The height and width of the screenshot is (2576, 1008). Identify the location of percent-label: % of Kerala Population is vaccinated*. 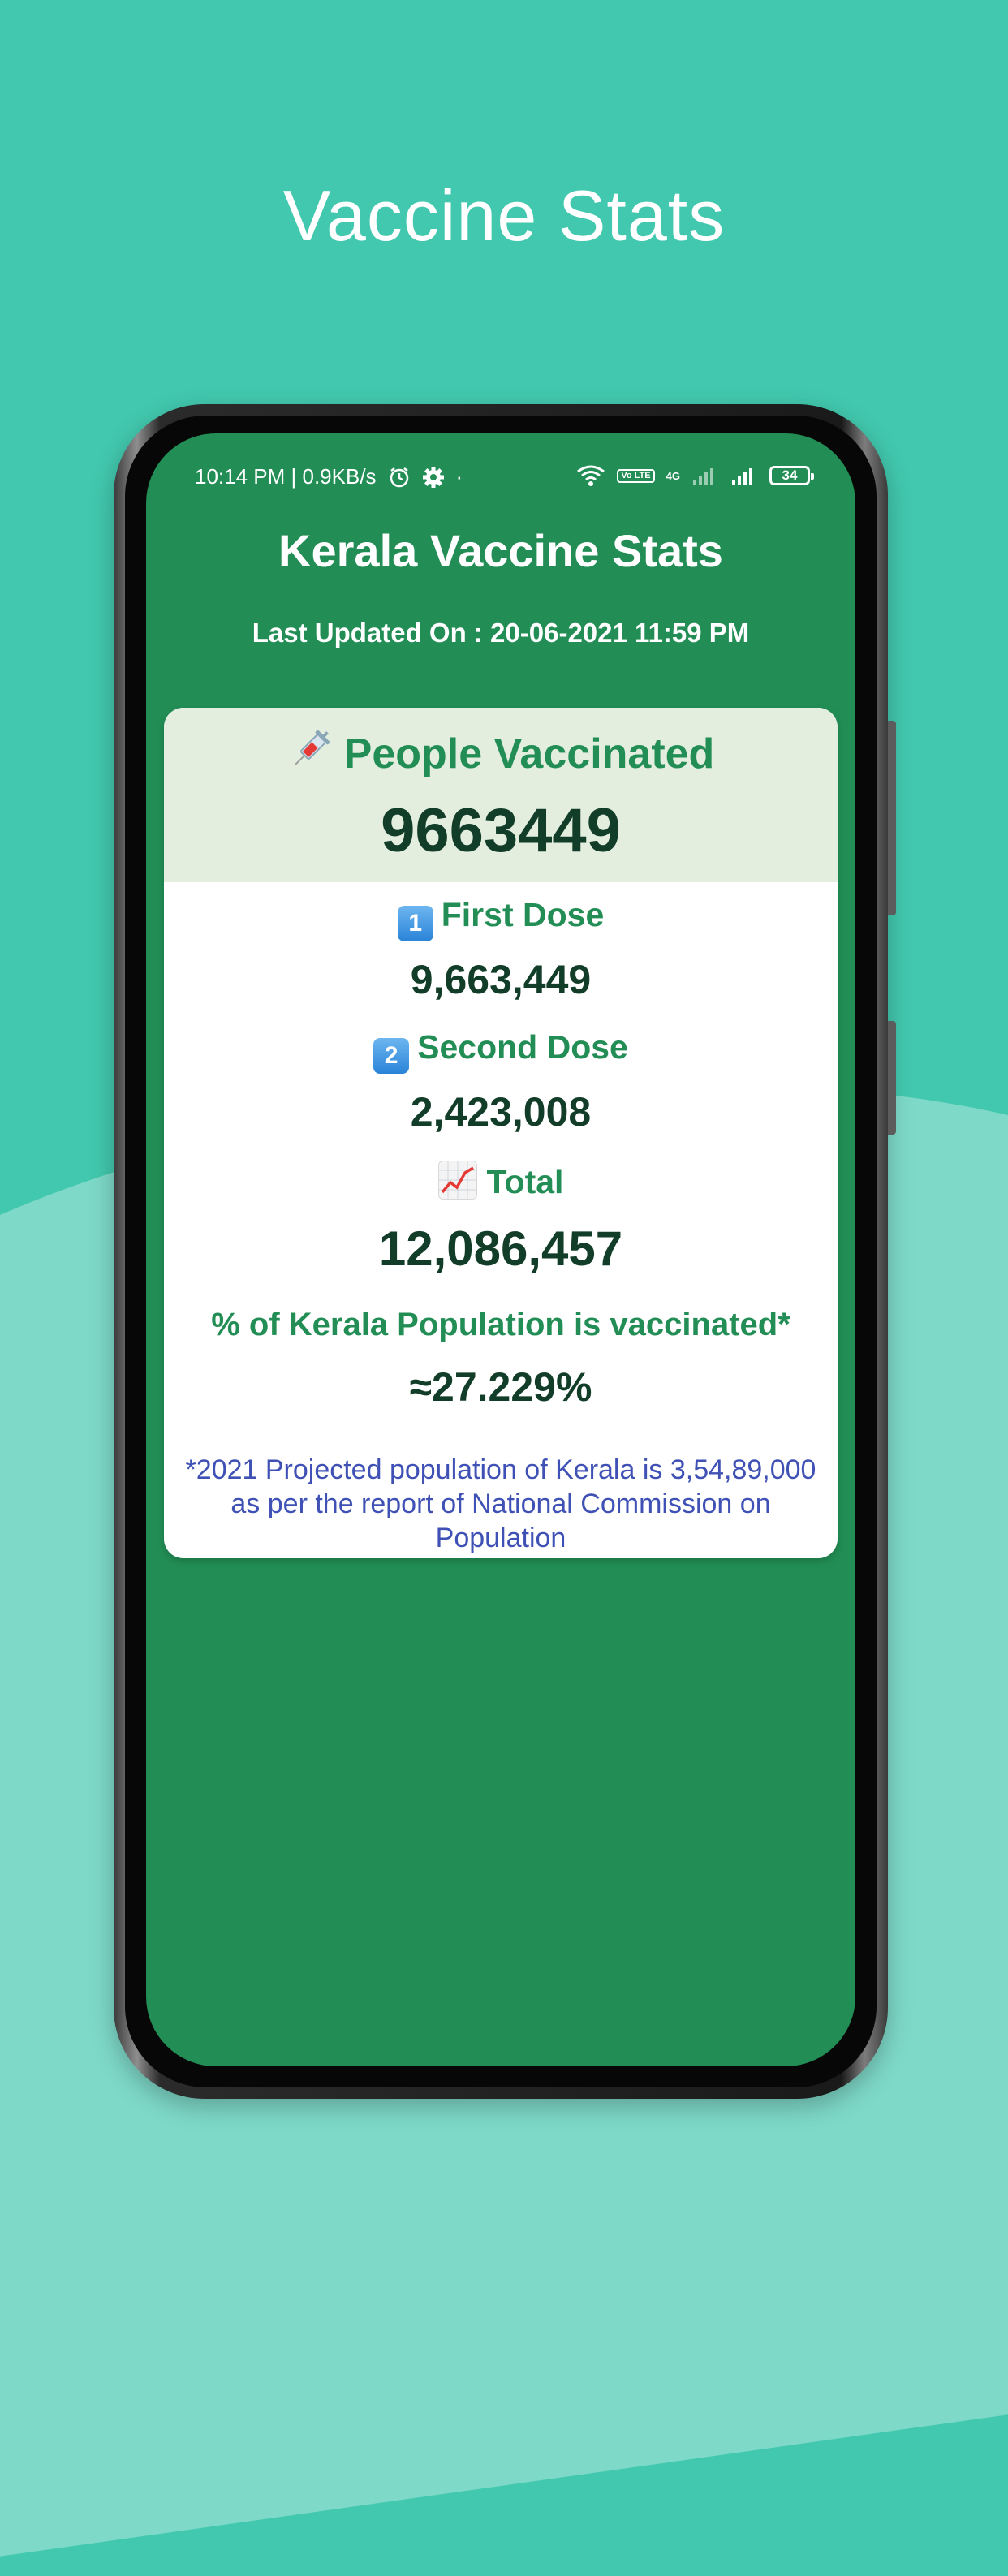
(501, 1325).